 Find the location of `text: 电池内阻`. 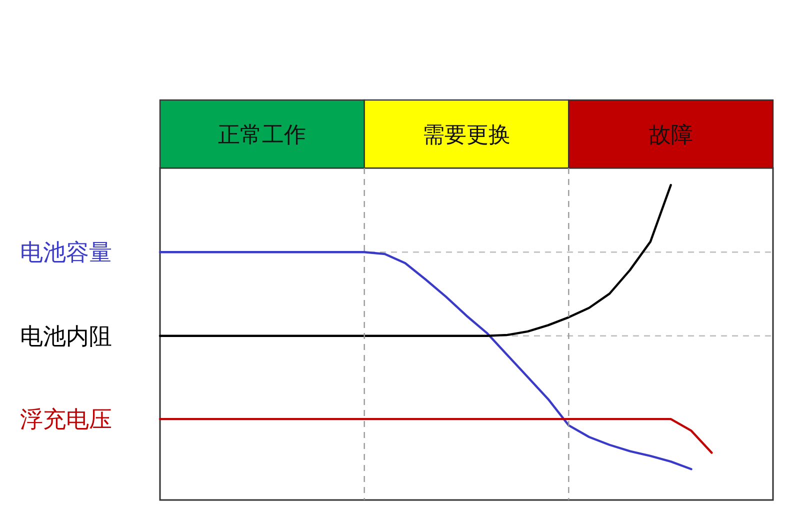

text: 电池内阻 is located at coordinates (66, 337).